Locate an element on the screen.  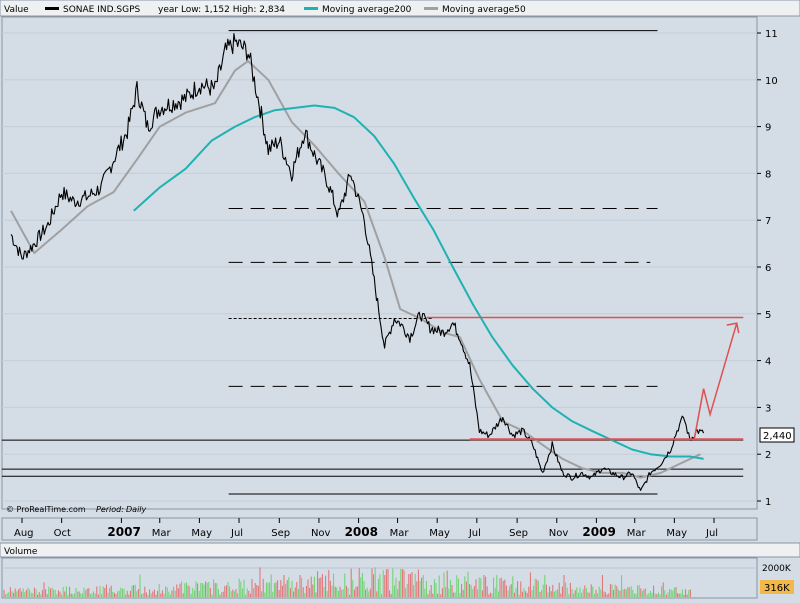
volume-current-box is located at coordinates (777, 587).